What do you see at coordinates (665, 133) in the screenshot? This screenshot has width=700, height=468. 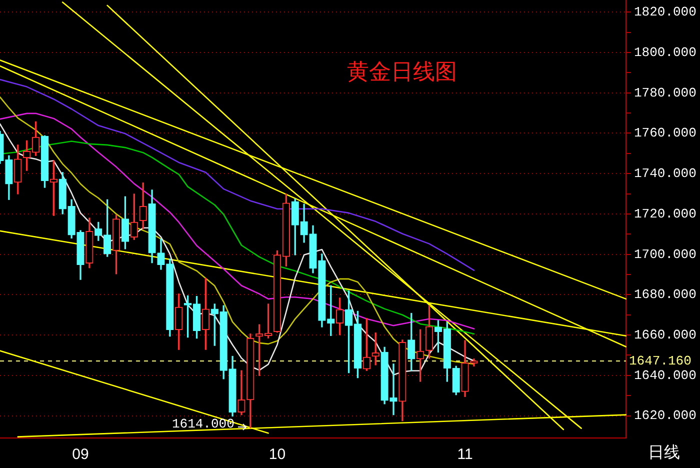 I see `y-tick-label: 1760.000` at bounding box center [665, 133].